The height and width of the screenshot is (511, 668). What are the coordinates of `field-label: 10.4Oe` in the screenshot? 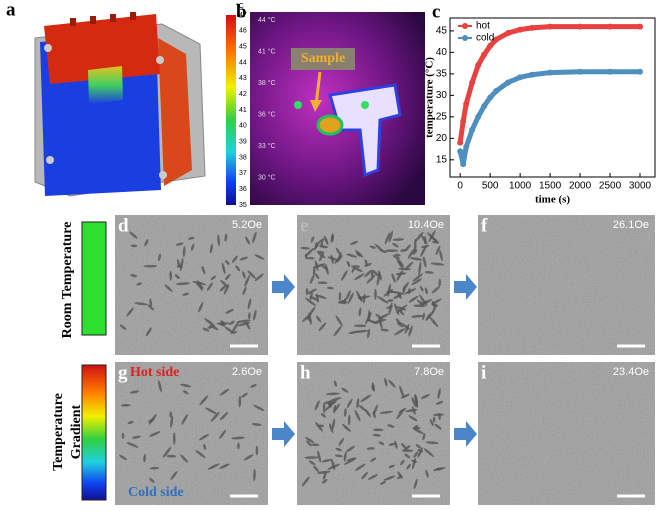 It's located at (426, 225).